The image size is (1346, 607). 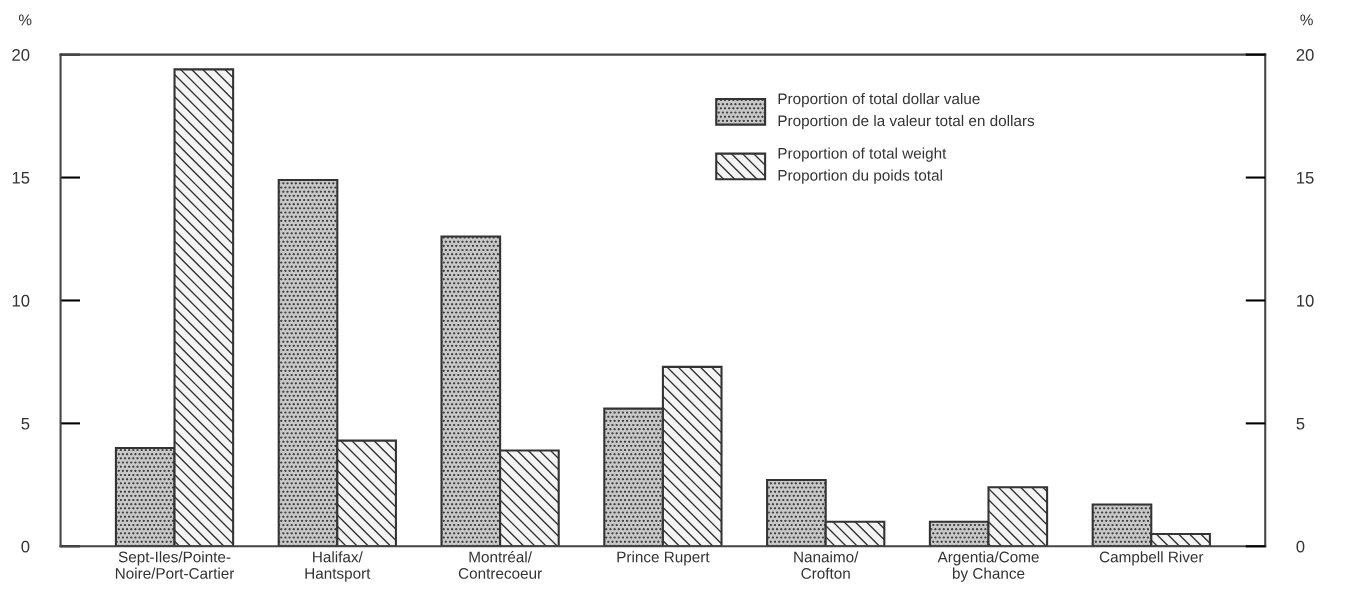 What do you see at coordinates (1306, 20) in the screenshot?
I see `y2-axis-title: %` at bounding box center [1306, 20].